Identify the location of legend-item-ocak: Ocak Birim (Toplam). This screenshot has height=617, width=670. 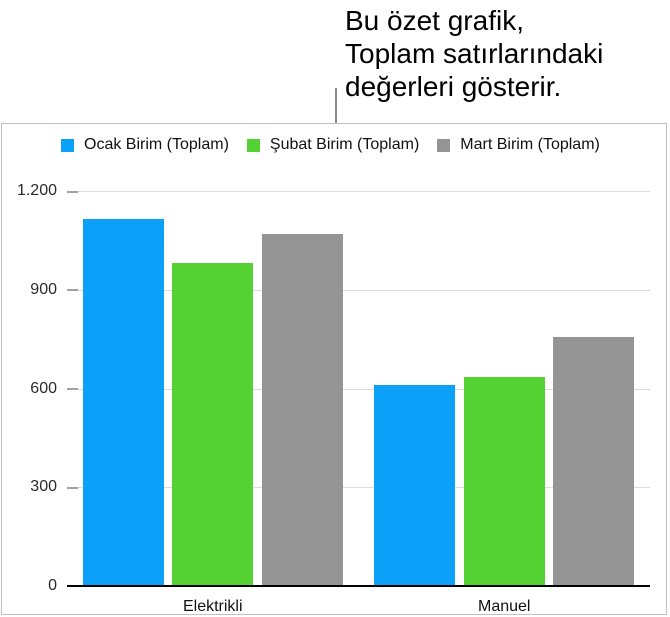
(145, 145).